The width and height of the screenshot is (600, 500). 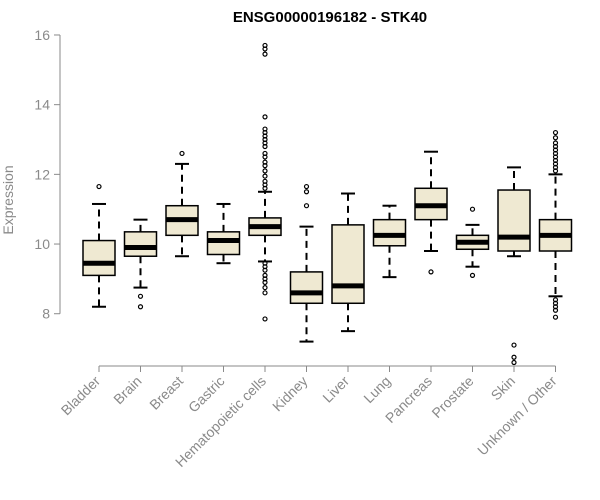 I want to click on x-tick-label: Bladder, so click(x=81, y=396).